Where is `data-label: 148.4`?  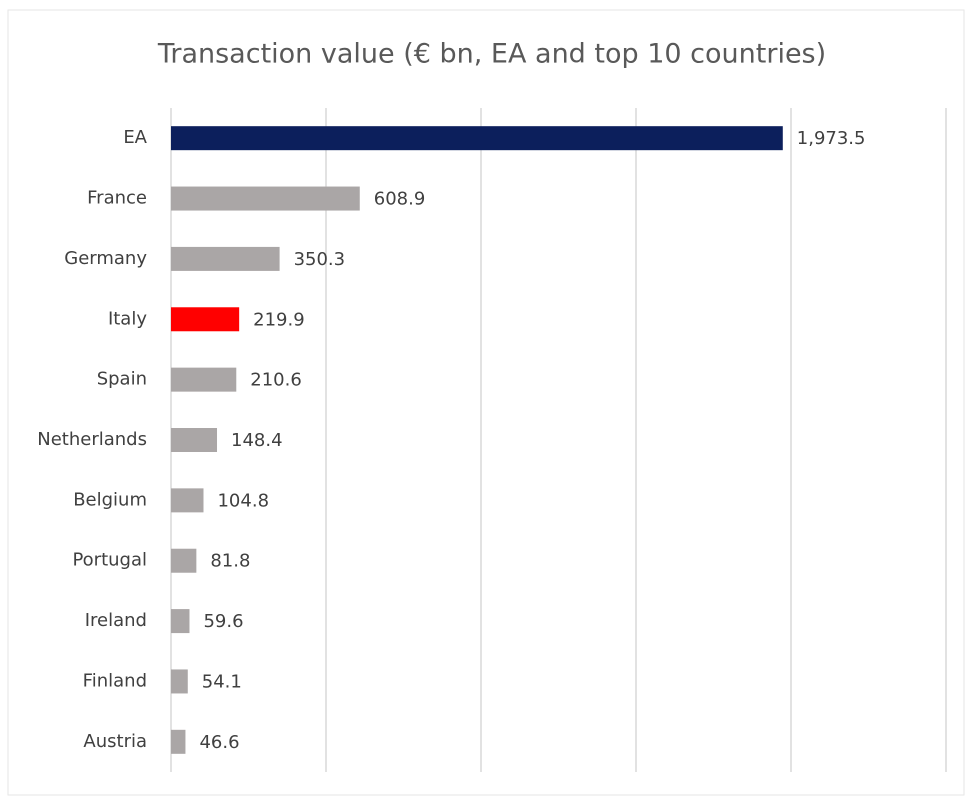 data-label: 148.4 is located at coordinates (257, 440).